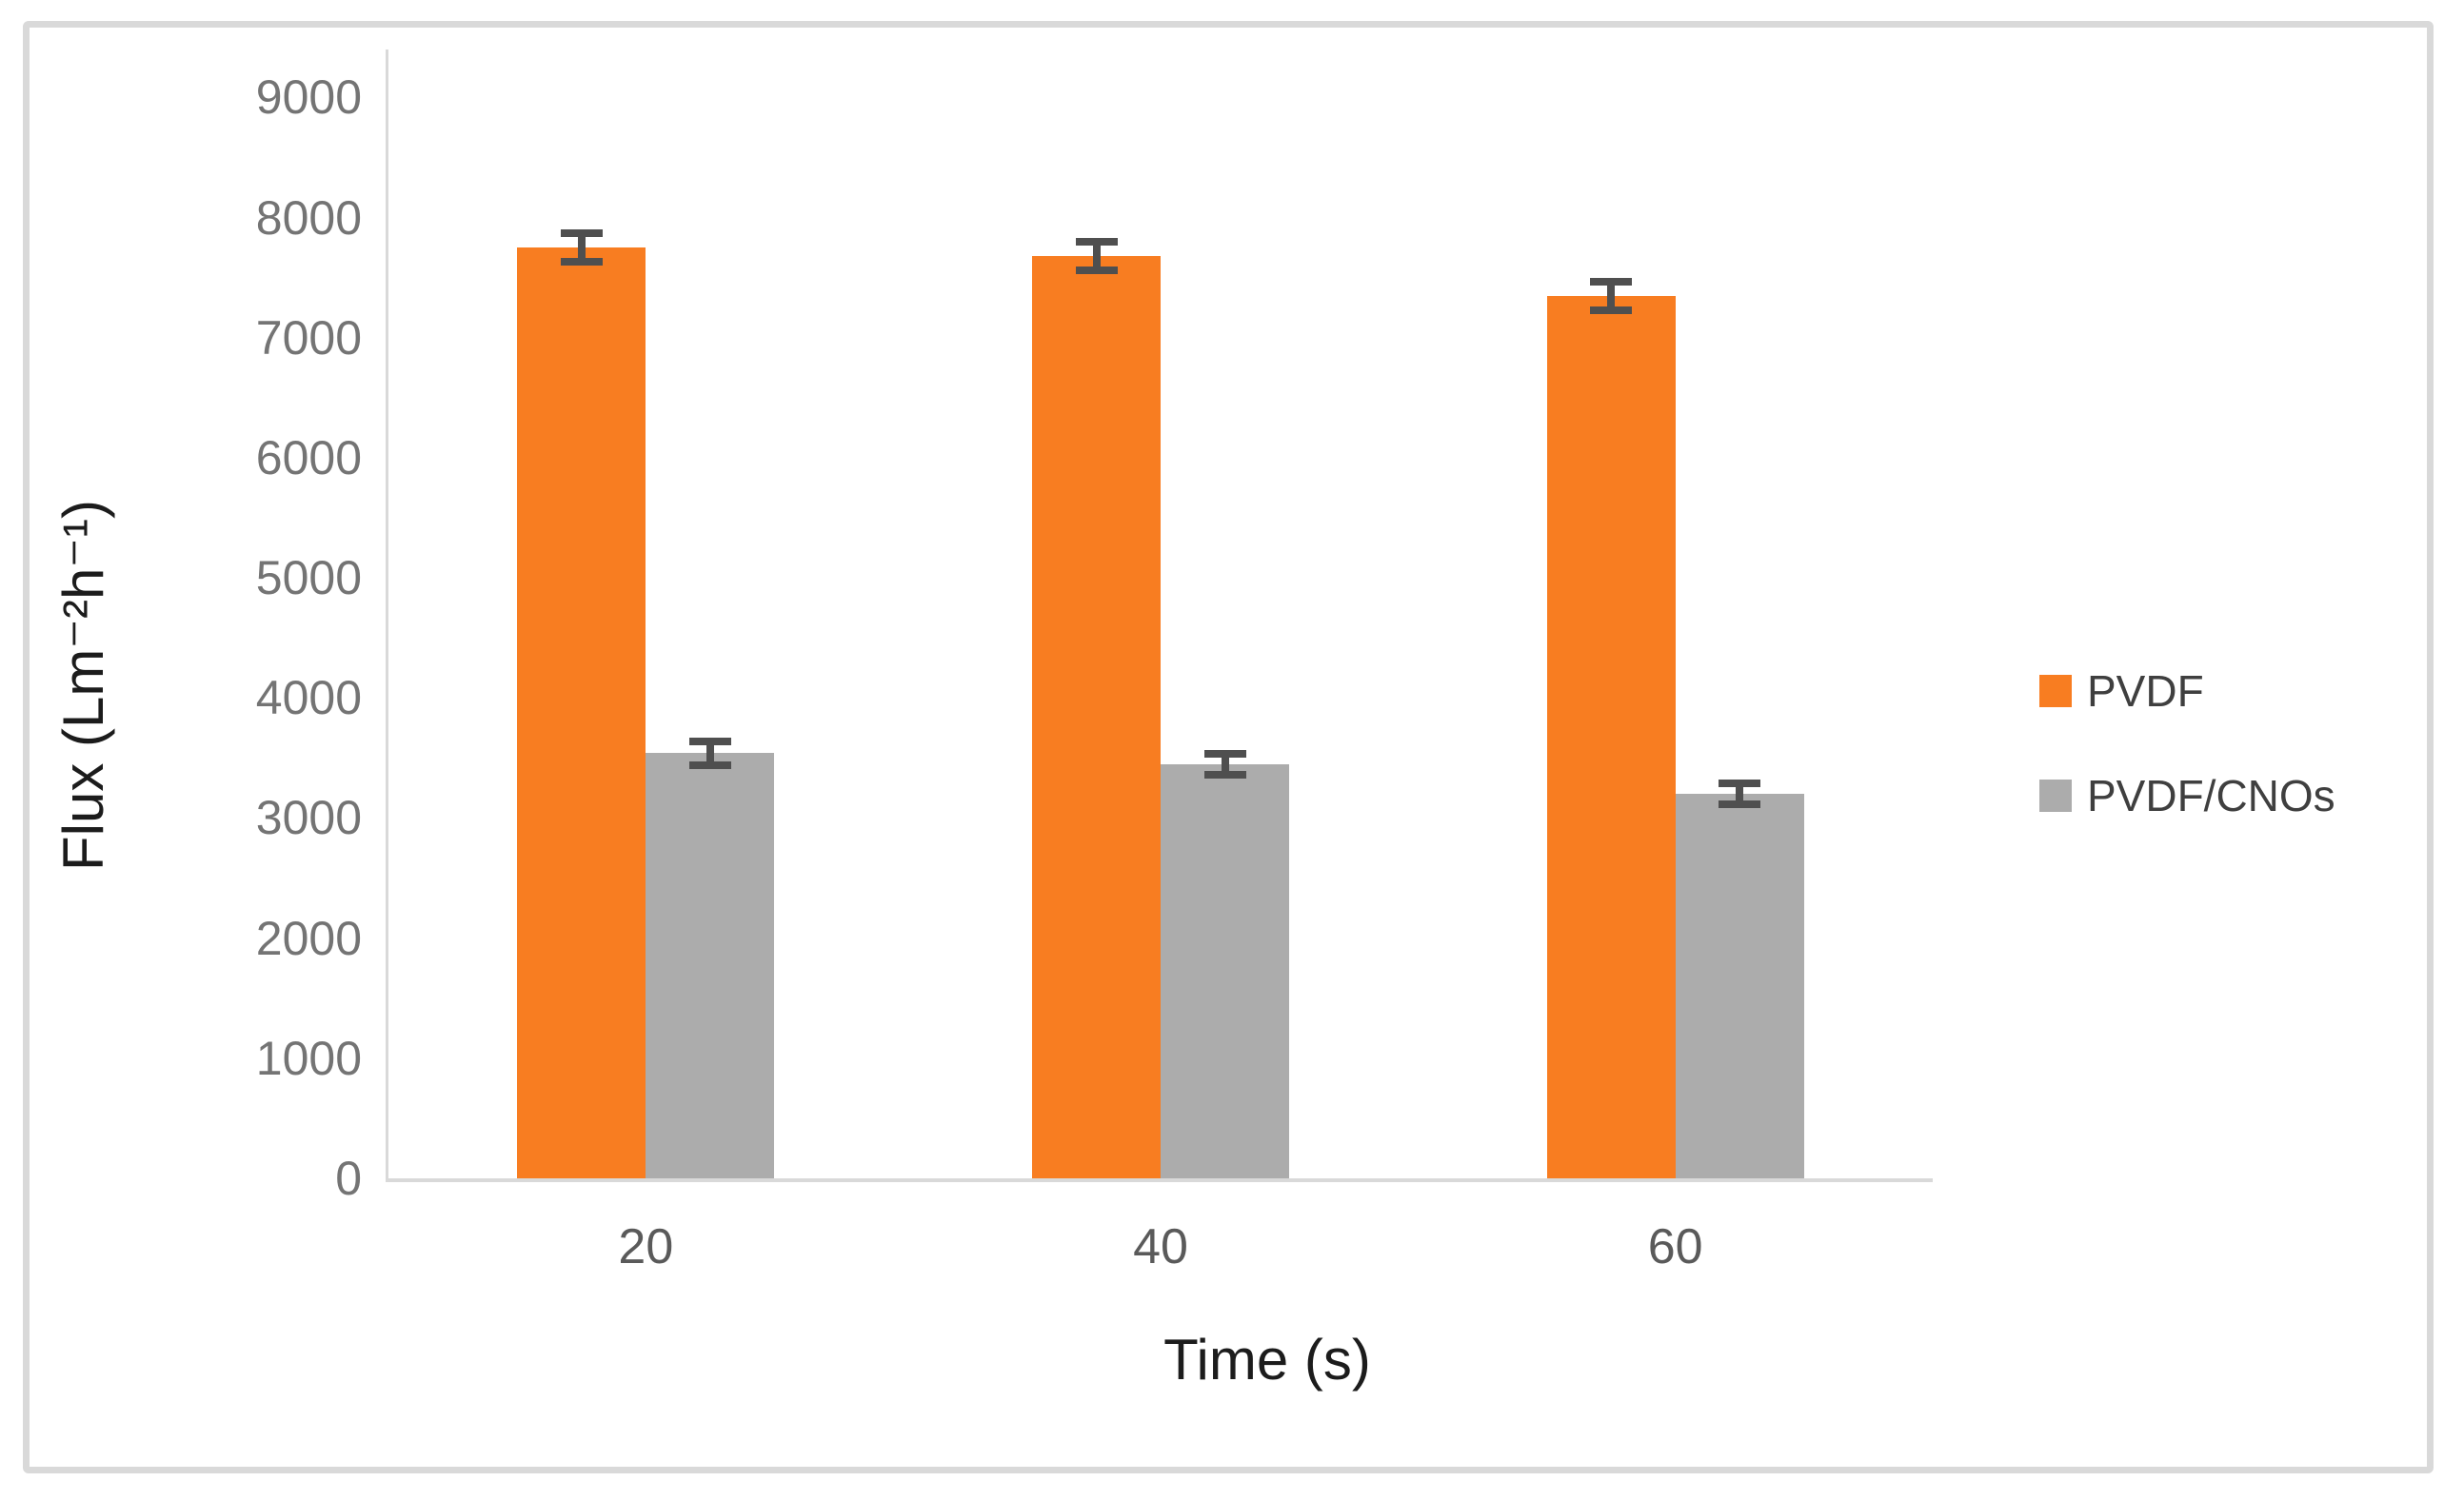  What do you see at coordinates (348, 1178) in the screenshot?
I see `y-tick-0: 0` at bounding box center [348, 1178].